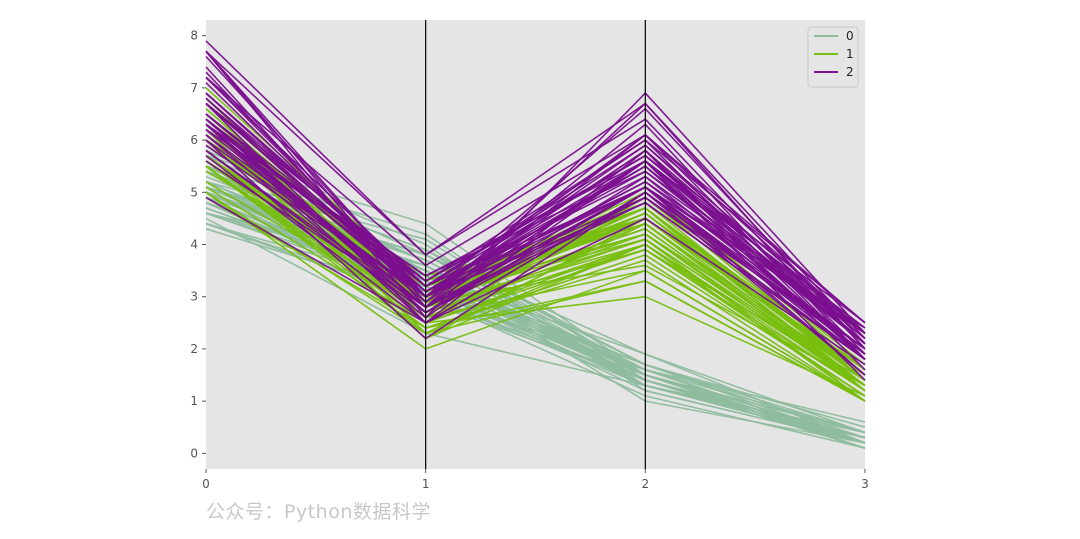 The image size is (1080, 539). What do you see at coordinates (535, 480) in the screenshot?
I see `x-axis-ticks: 0 1 2 3` at bounding box center [535, 480].